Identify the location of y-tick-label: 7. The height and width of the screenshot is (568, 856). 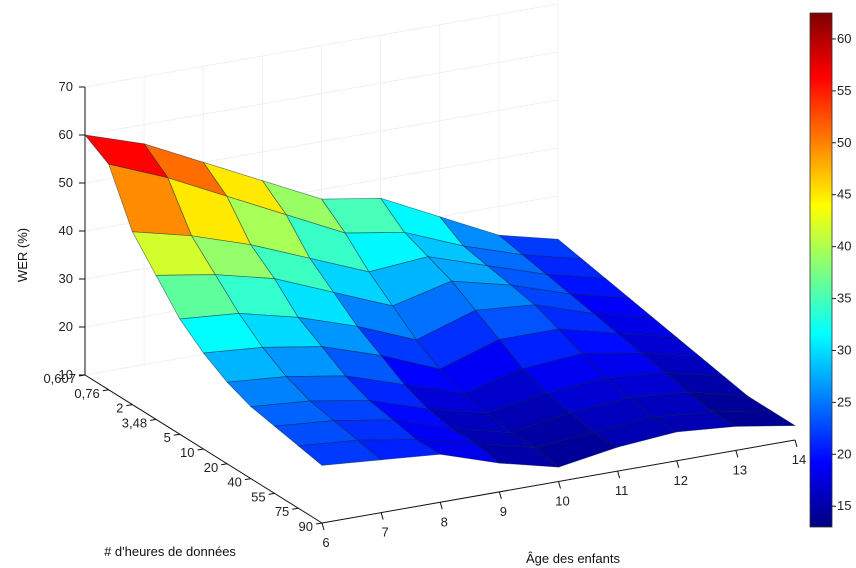
(385, 532).